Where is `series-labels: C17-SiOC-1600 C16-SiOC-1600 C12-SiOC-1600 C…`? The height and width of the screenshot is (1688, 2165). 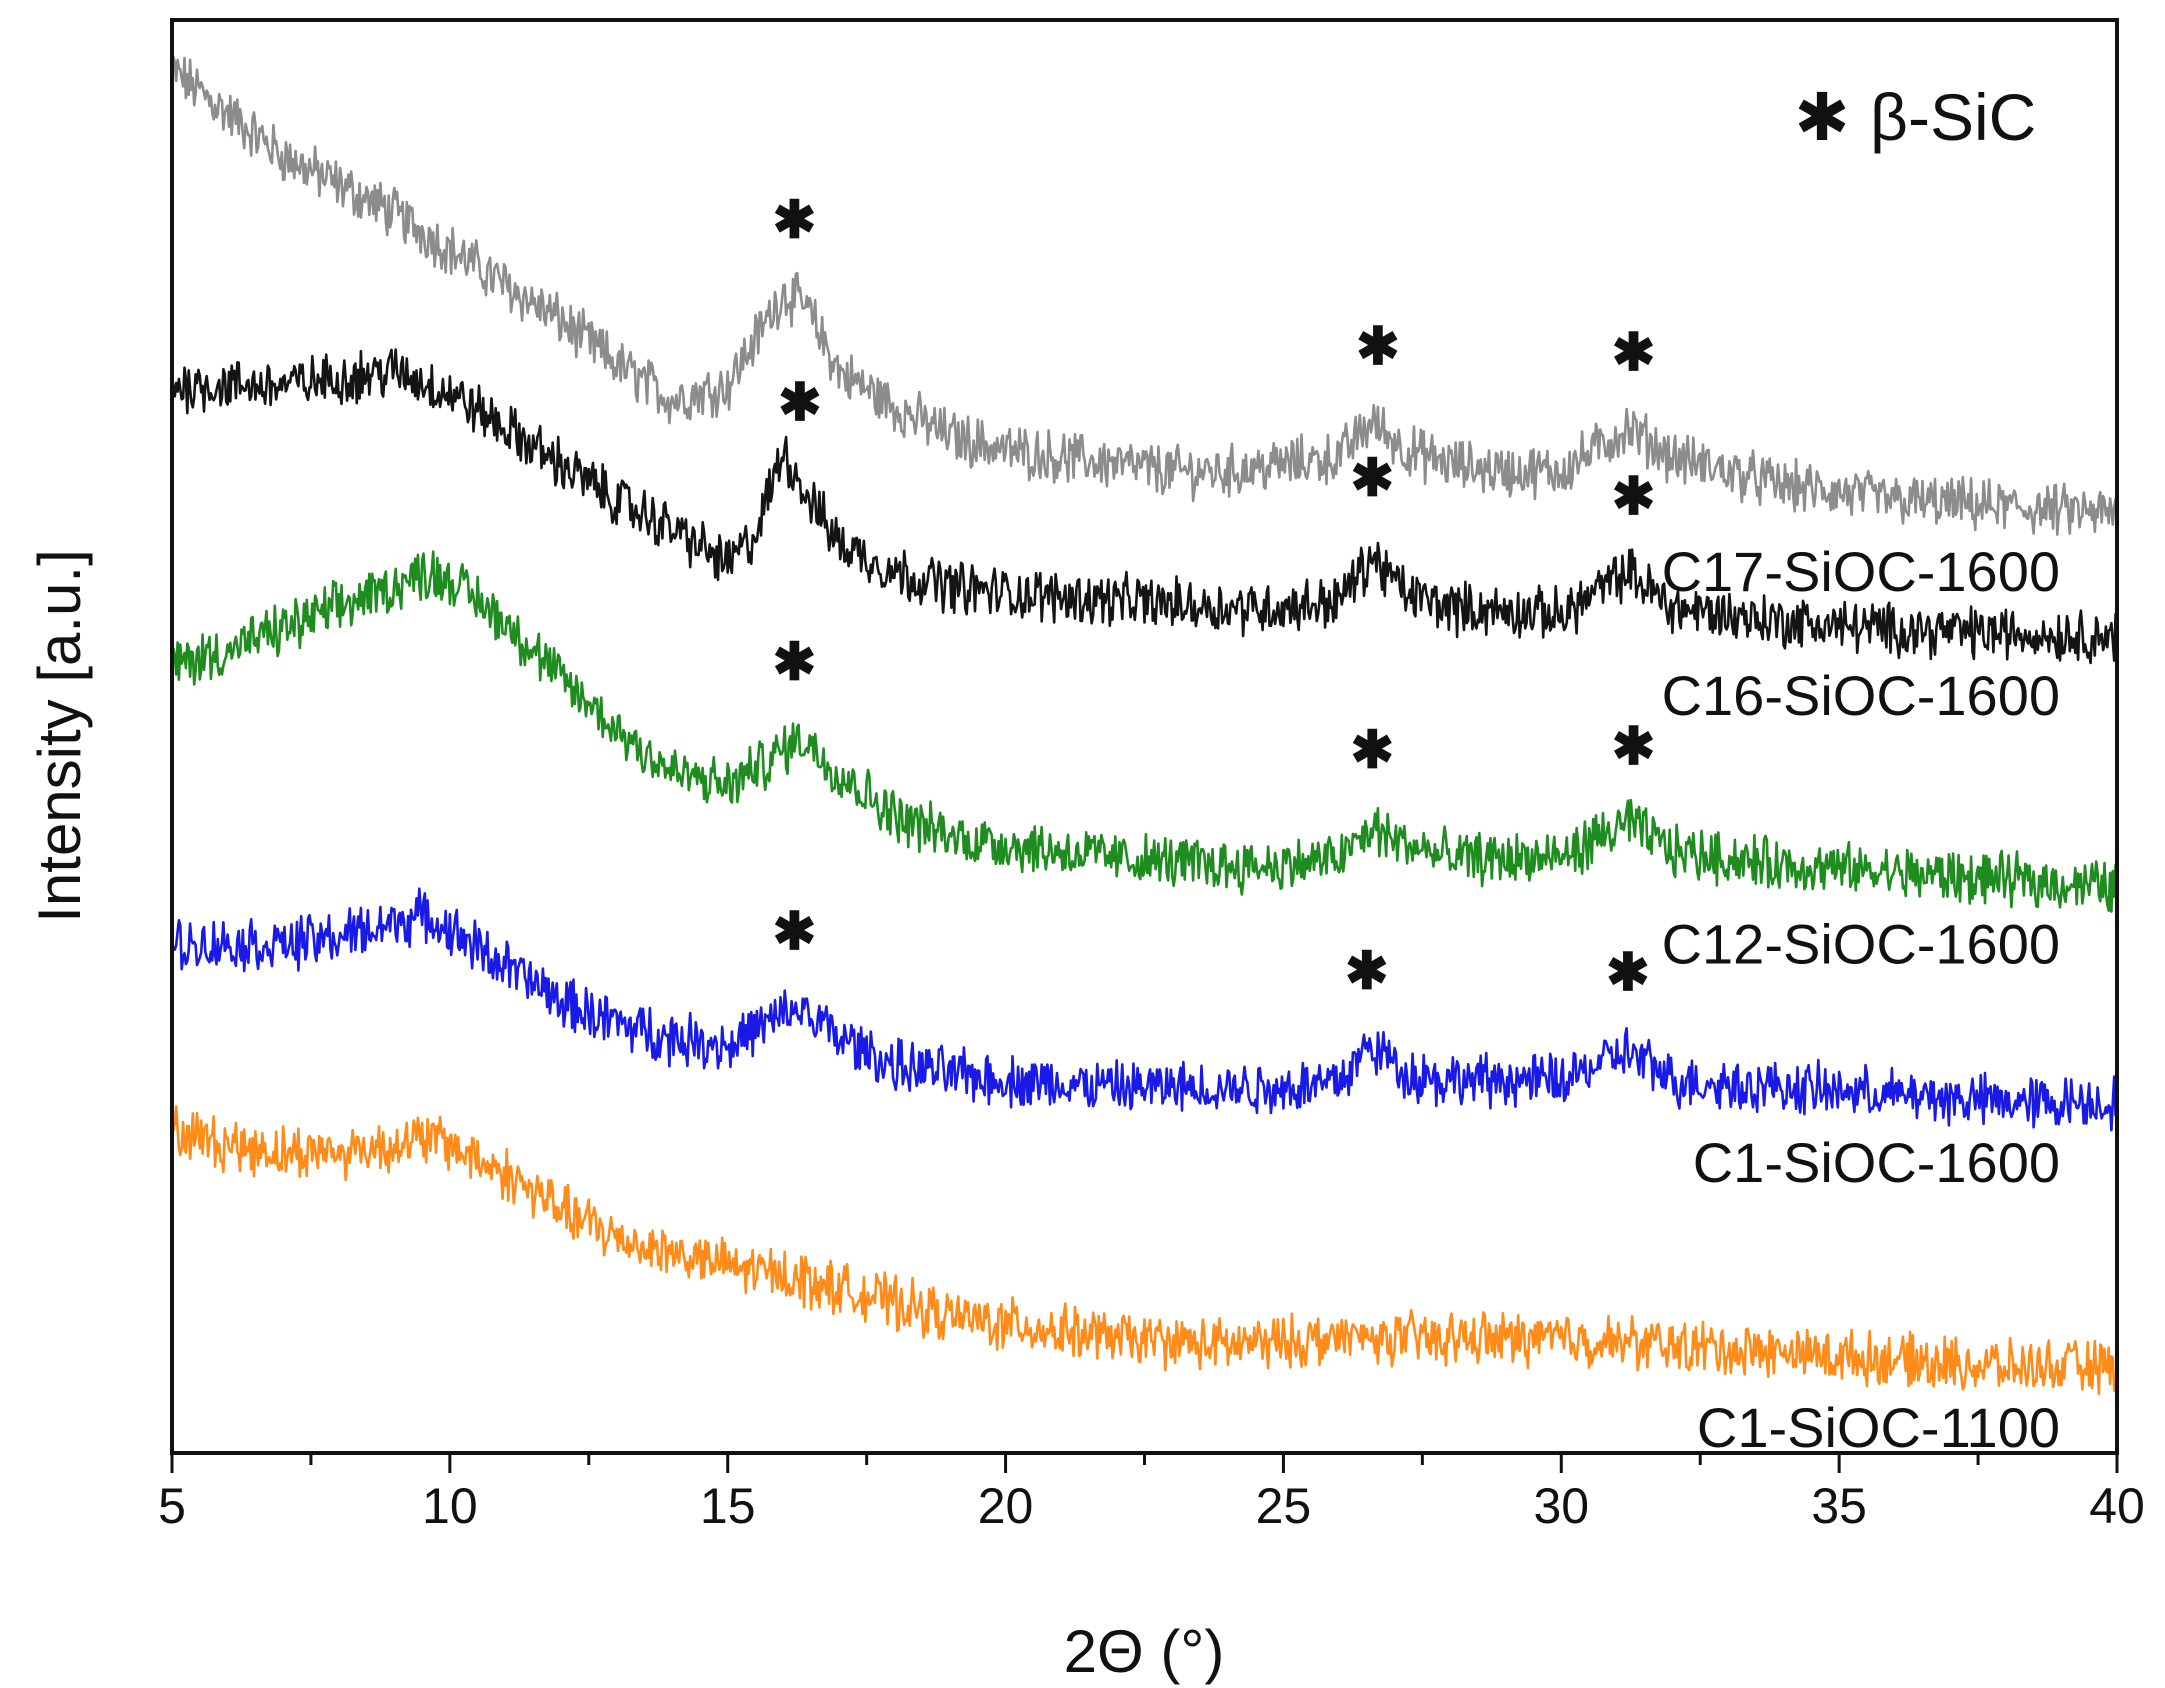
series-labels: C17-SiOC-1600 C16-SiOC-1600 C12-SiOC-1600 C… is located at coordinates (1861, 999).